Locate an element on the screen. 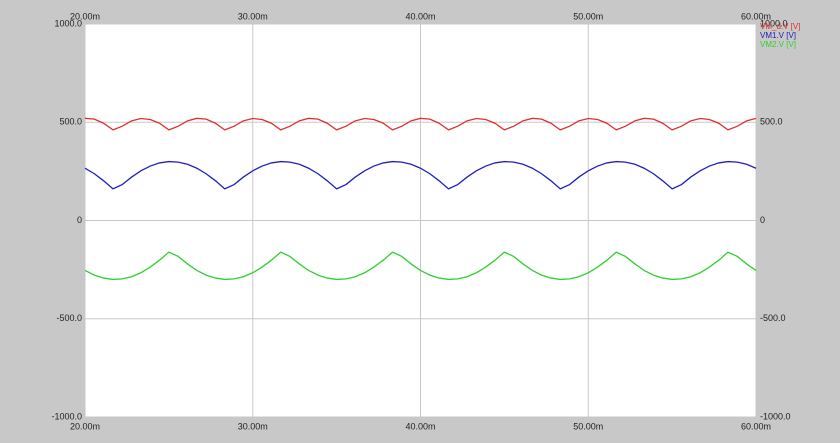  legend-entry: VM2.V [V] is located at coordinates (778, 44).